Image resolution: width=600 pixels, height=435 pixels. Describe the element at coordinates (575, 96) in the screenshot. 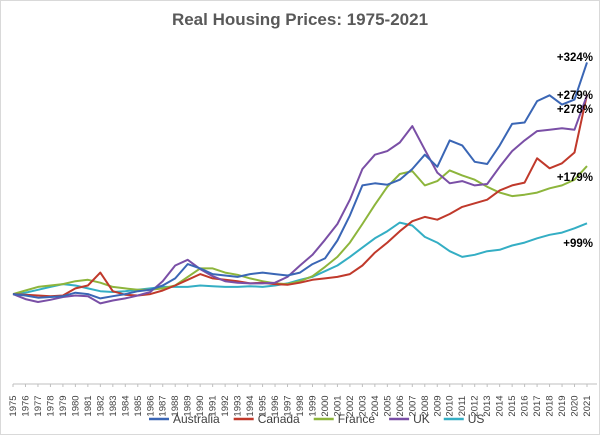

I see `end-label-canada: +279%` at that location.